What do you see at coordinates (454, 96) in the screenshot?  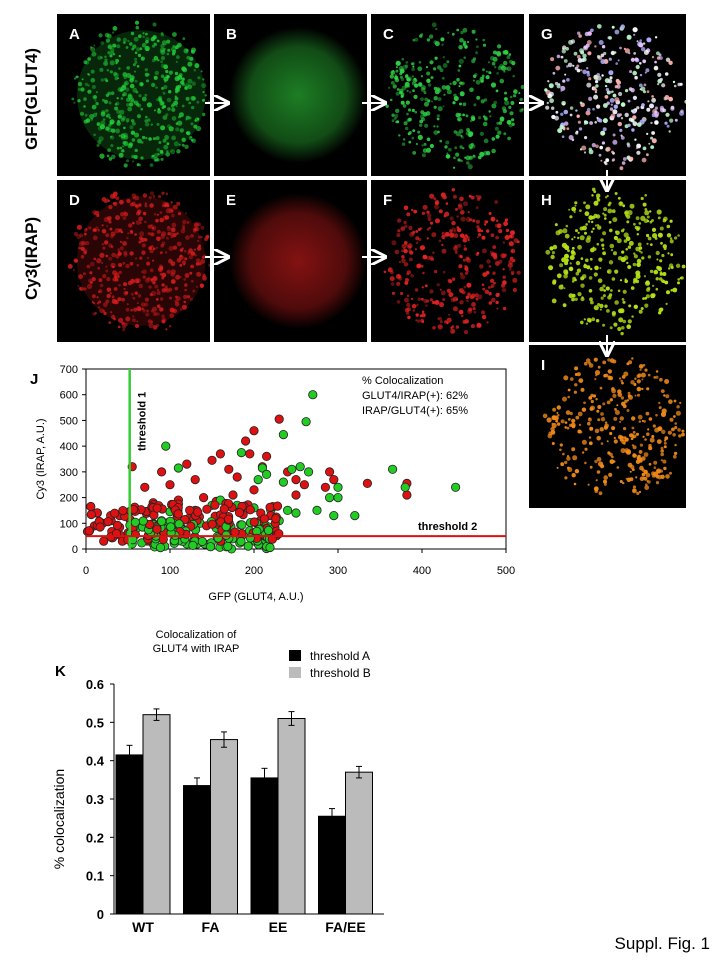 I see `cell-image-c` at bounding box center [454, 96].